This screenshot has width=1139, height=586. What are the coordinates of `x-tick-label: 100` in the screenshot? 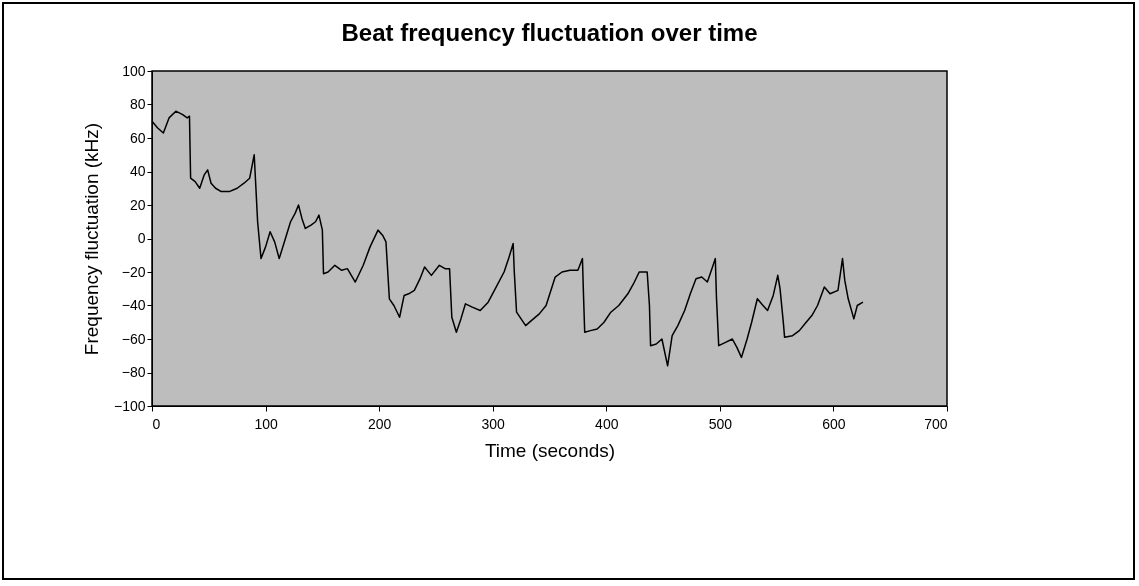 It's located at (266, 423).